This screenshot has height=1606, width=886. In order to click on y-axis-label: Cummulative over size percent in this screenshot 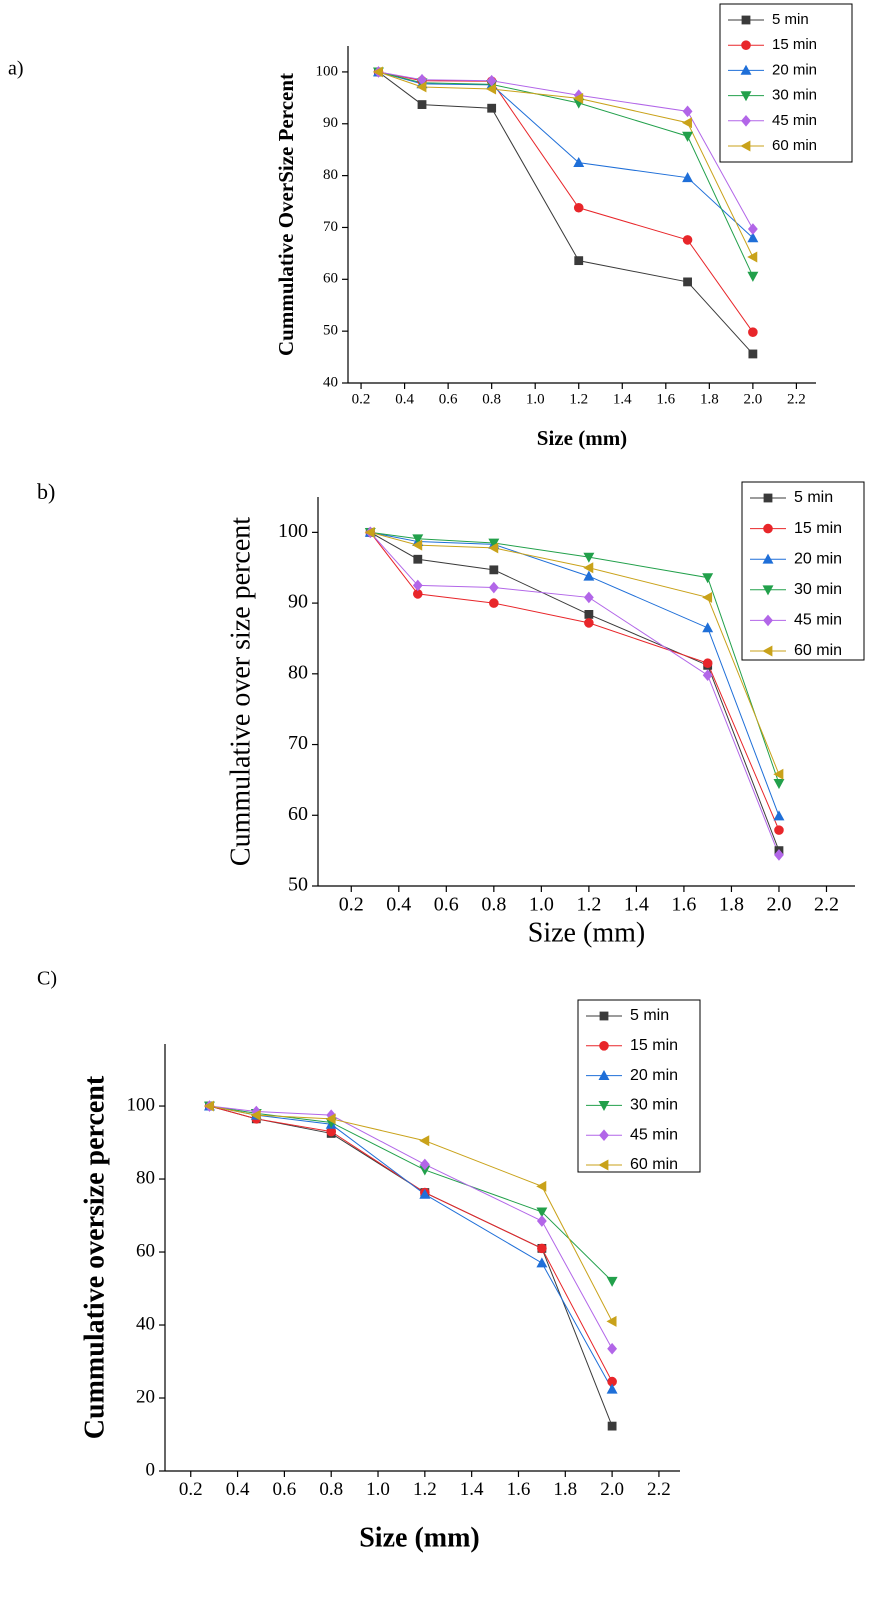, I will do `click(240, 691)`.